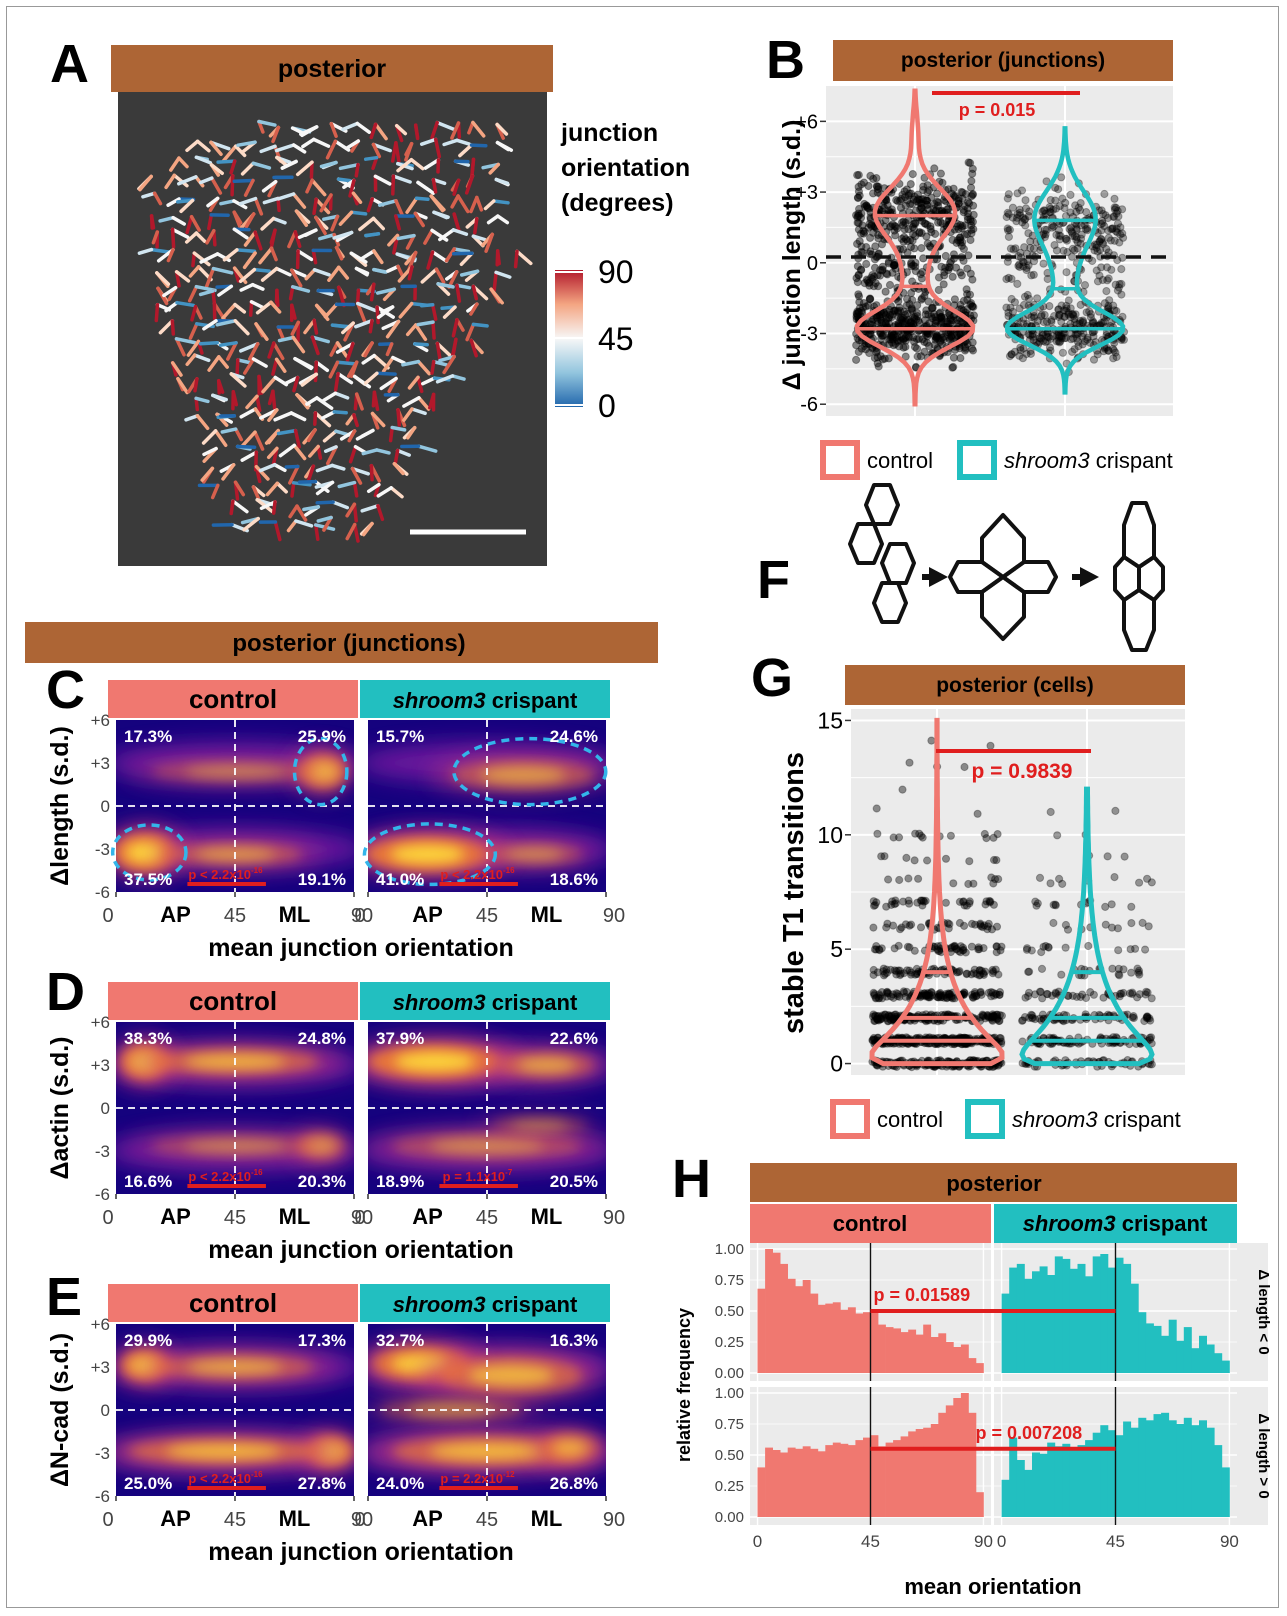 The image size is (1287, 1616). Describe the element at coordinates (729, 1249) in the screenshot. I see `ytick-h: 1.00` at that location.